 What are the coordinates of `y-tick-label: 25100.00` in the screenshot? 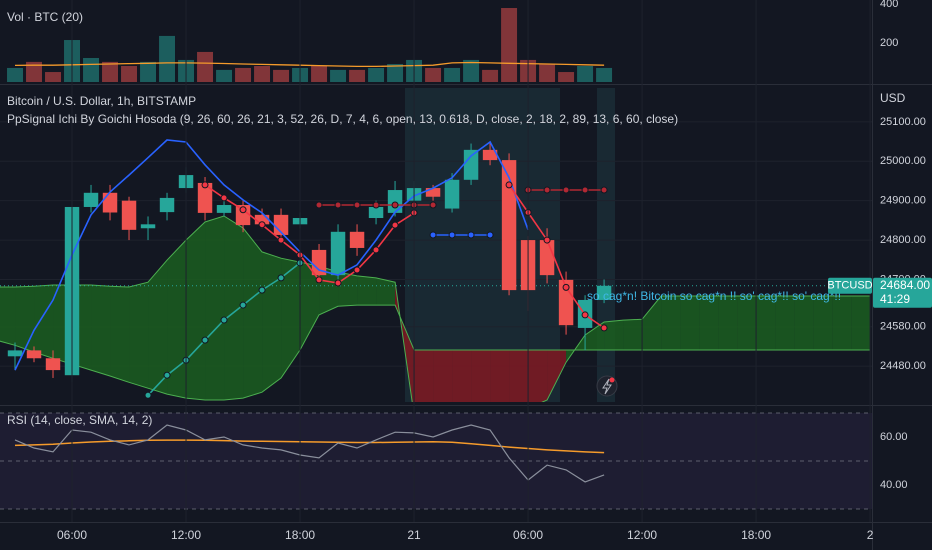 It's located at (903, 122).